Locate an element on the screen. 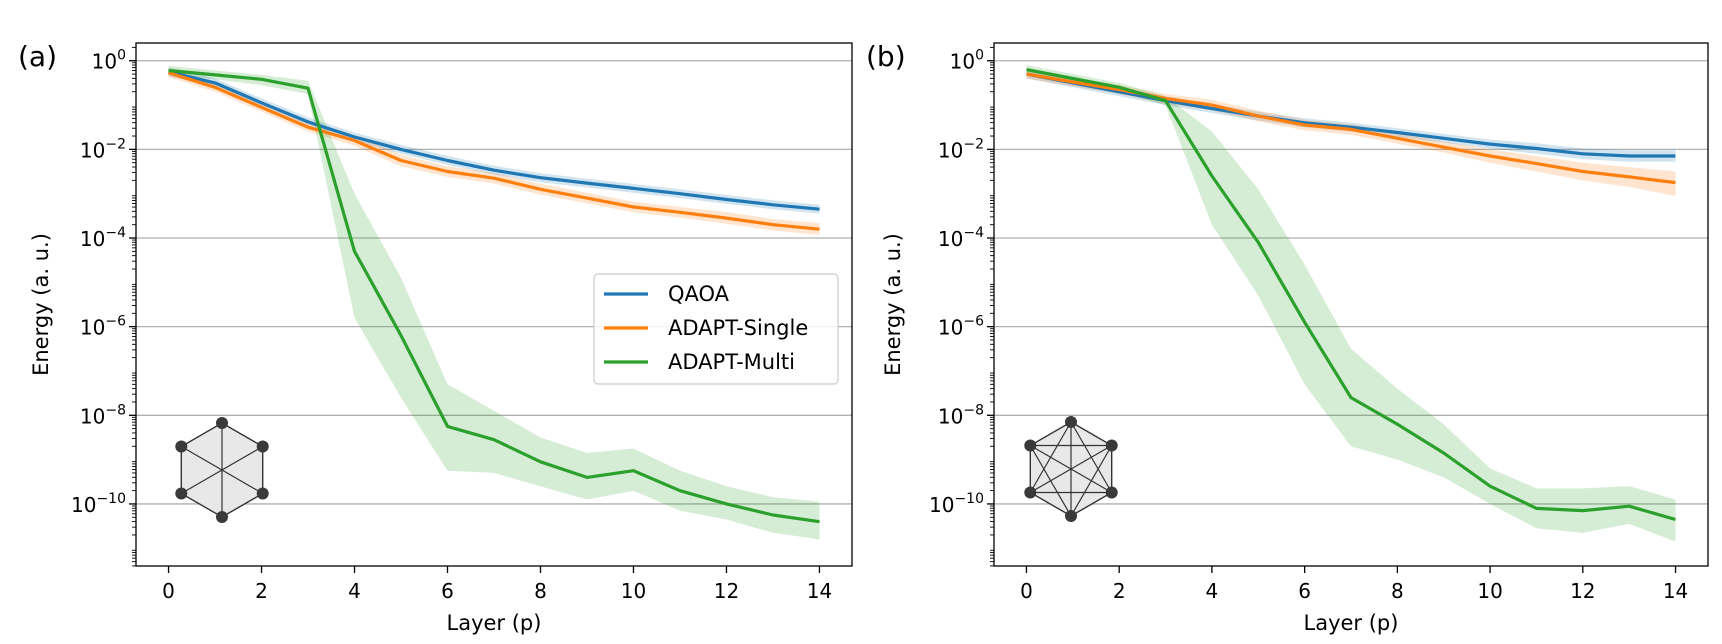  legend-label: ADAPT-Multi is located at coordinates (731, 362).